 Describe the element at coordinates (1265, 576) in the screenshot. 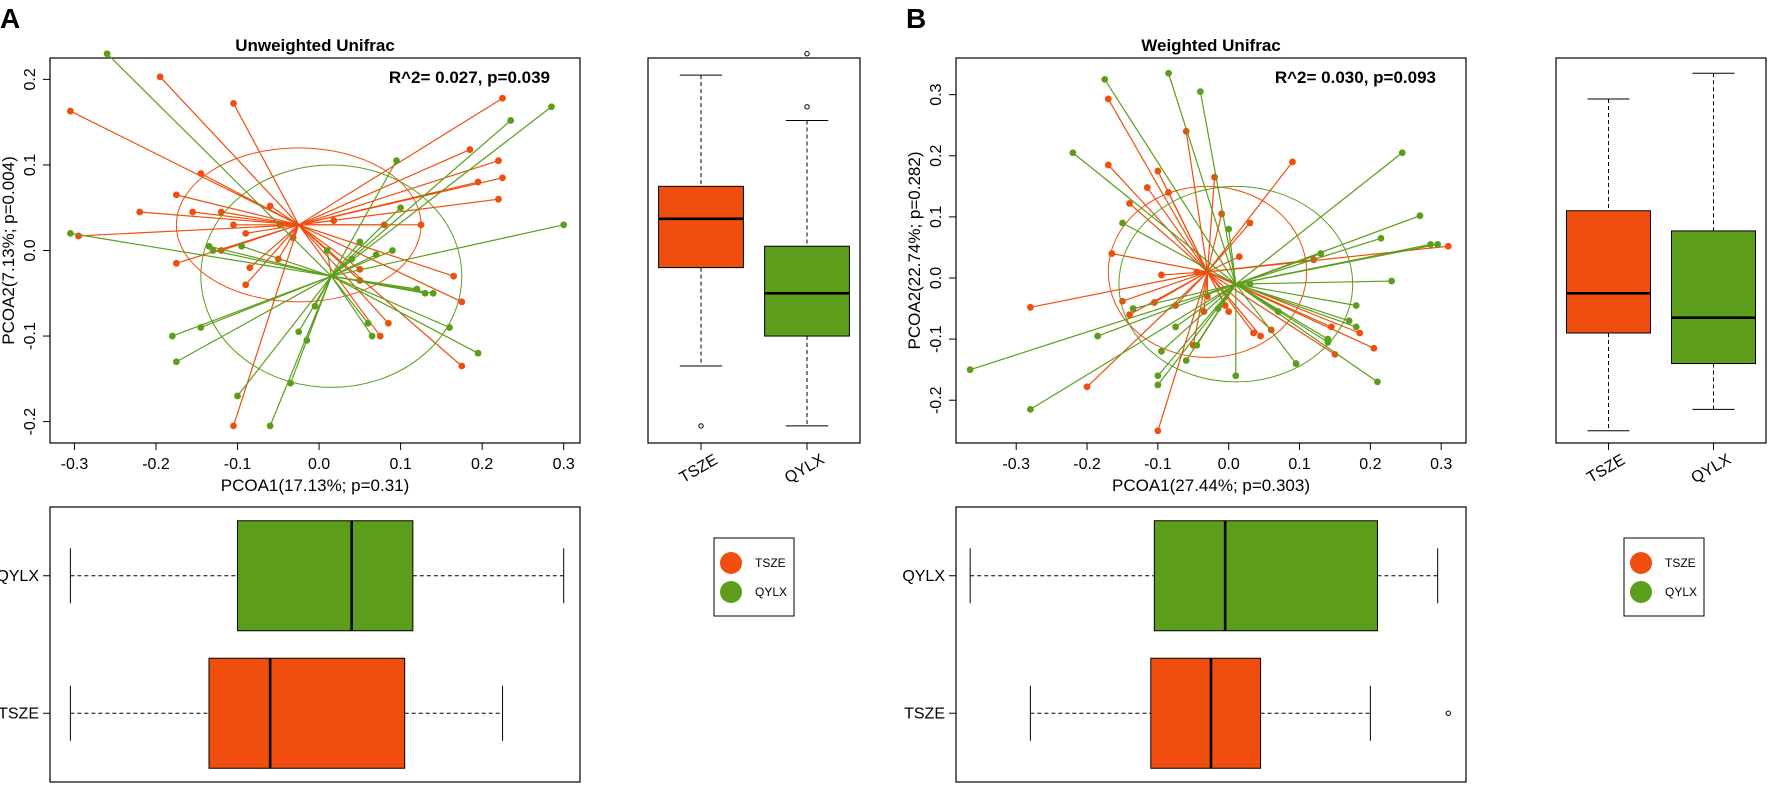

I see `box-qylx` at that location.